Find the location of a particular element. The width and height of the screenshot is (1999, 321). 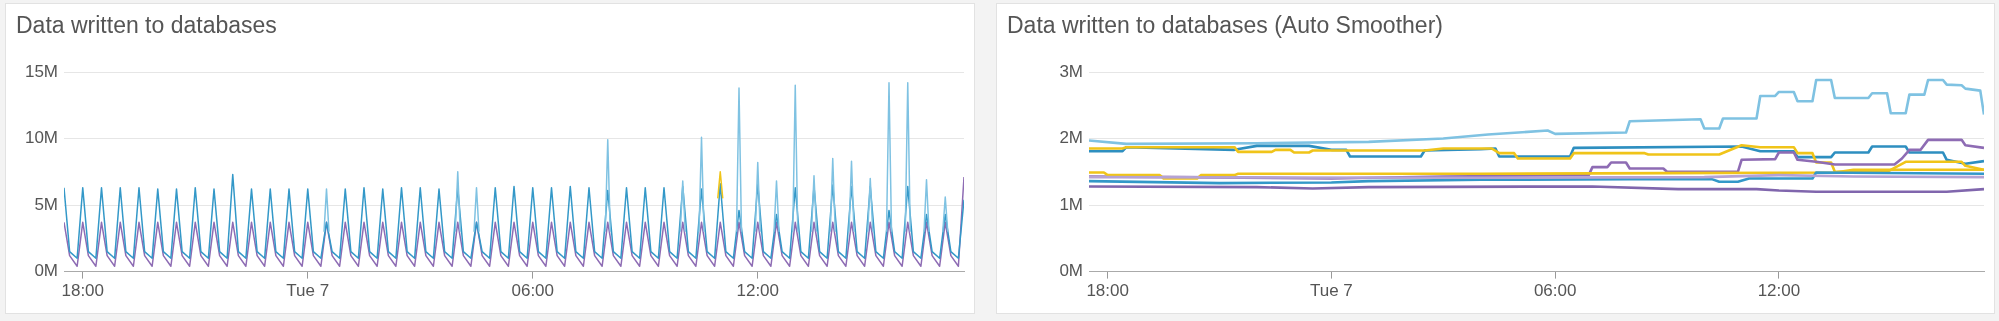

chart-title: Data written to databases (Auto Smoother) is located at coordinates (1225, 25).